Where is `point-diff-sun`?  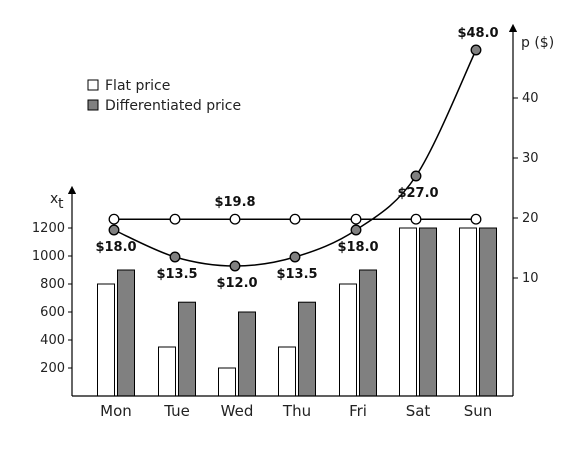 point-diff-sun is located at coordinates (476, 50).